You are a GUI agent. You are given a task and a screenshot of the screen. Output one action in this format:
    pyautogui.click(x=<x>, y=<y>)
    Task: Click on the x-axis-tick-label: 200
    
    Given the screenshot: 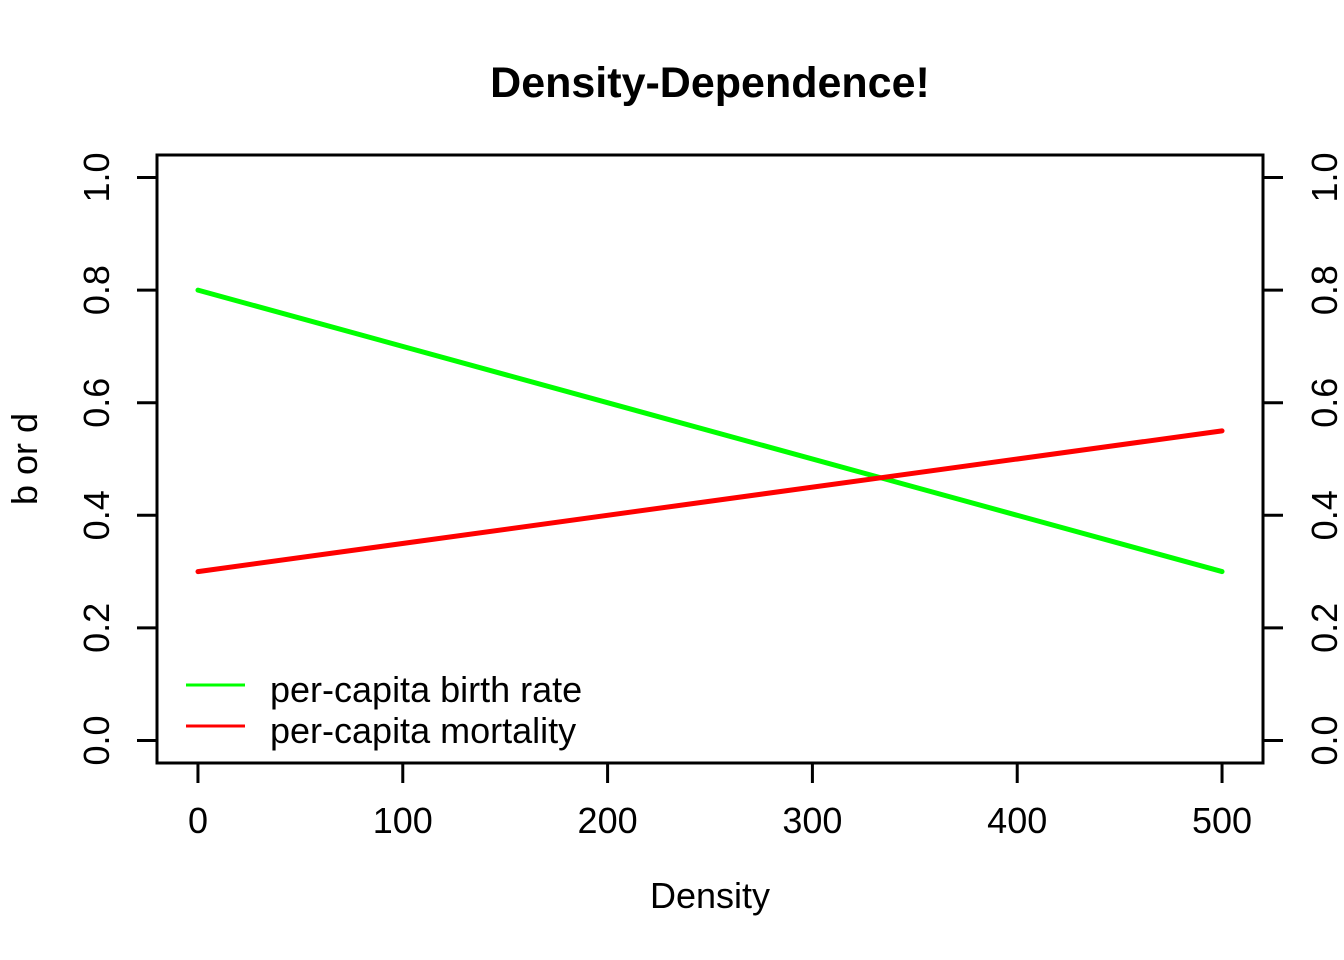 What is the action you would take?
    pyautogui.click(x=608, y=820)
    